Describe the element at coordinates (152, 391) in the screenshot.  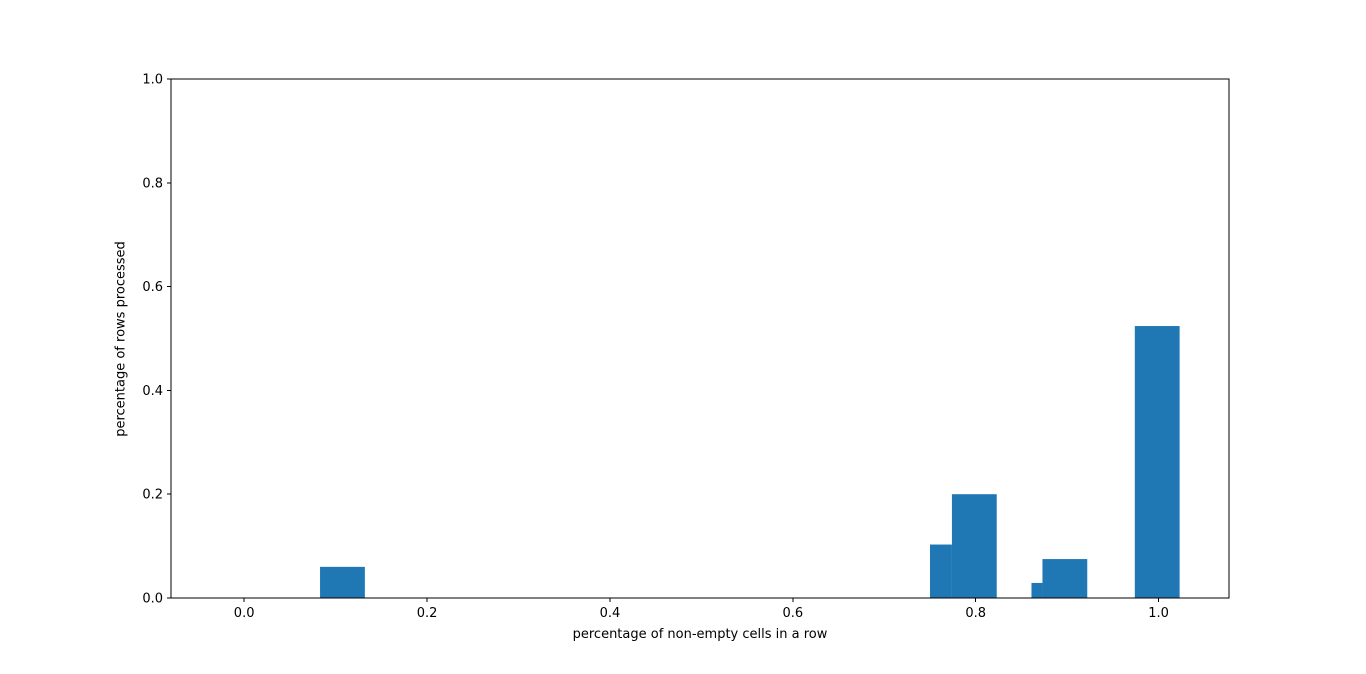
I see `y-tick-label: 0.4` at that location.